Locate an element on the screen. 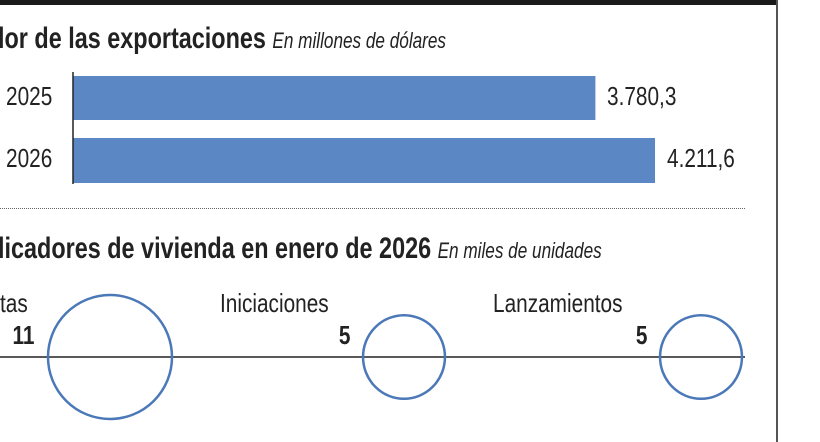  section-divider is located at coordinates (372, 208).